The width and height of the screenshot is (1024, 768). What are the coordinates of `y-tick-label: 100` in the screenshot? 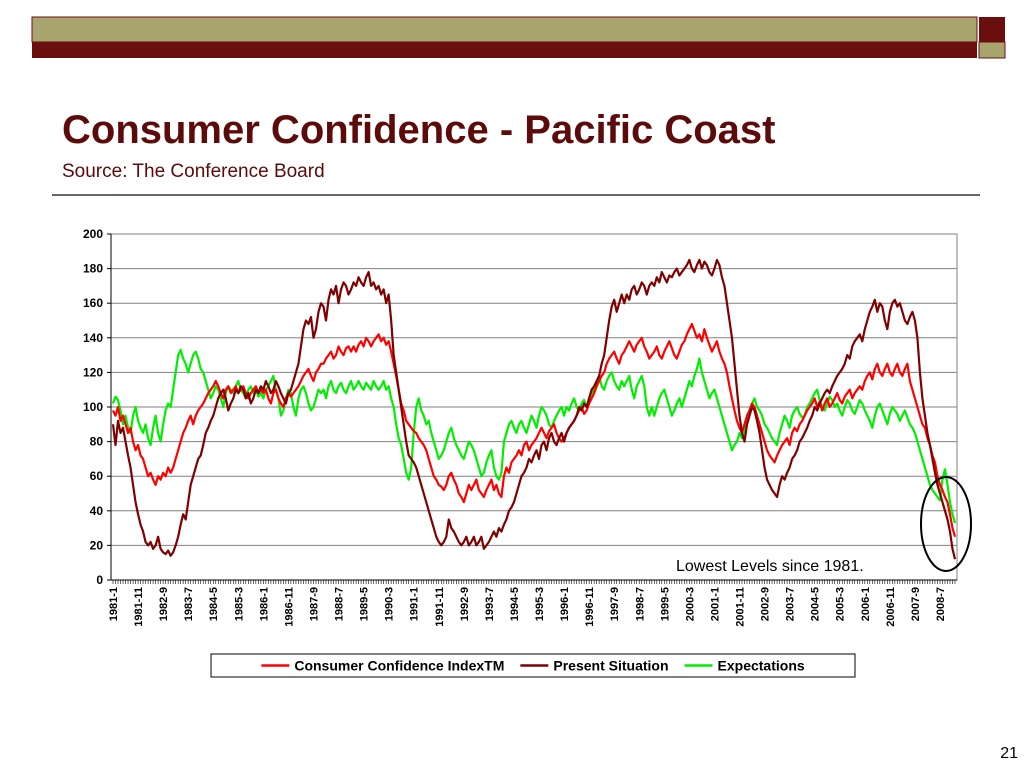 It's located at (93, 407).